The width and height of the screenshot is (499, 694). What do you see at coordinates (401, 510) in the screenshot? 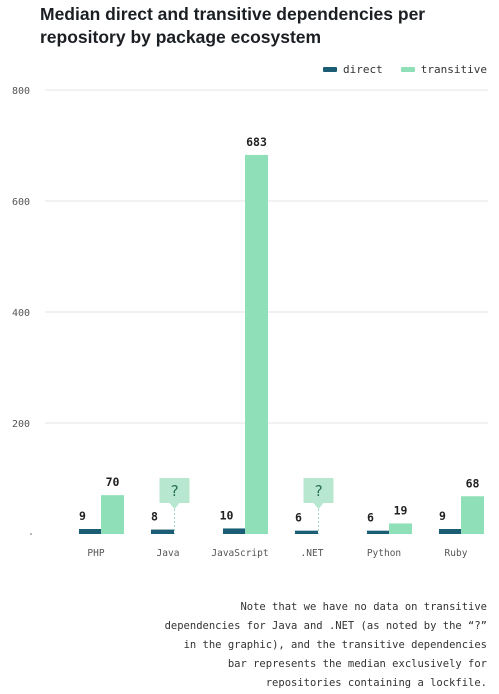
I see `data-label-transitive-python: 19` at bounding box center [401, 510].